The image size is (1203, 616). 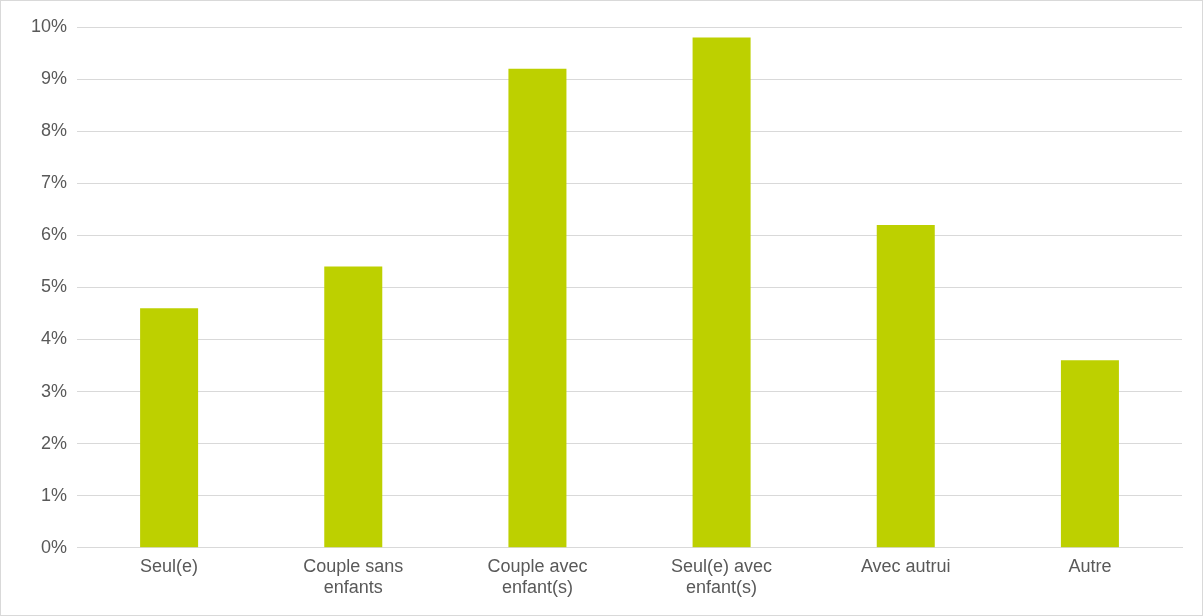 I want to click on x-tick-label: Avec autrui, so click(x=905, y=565).